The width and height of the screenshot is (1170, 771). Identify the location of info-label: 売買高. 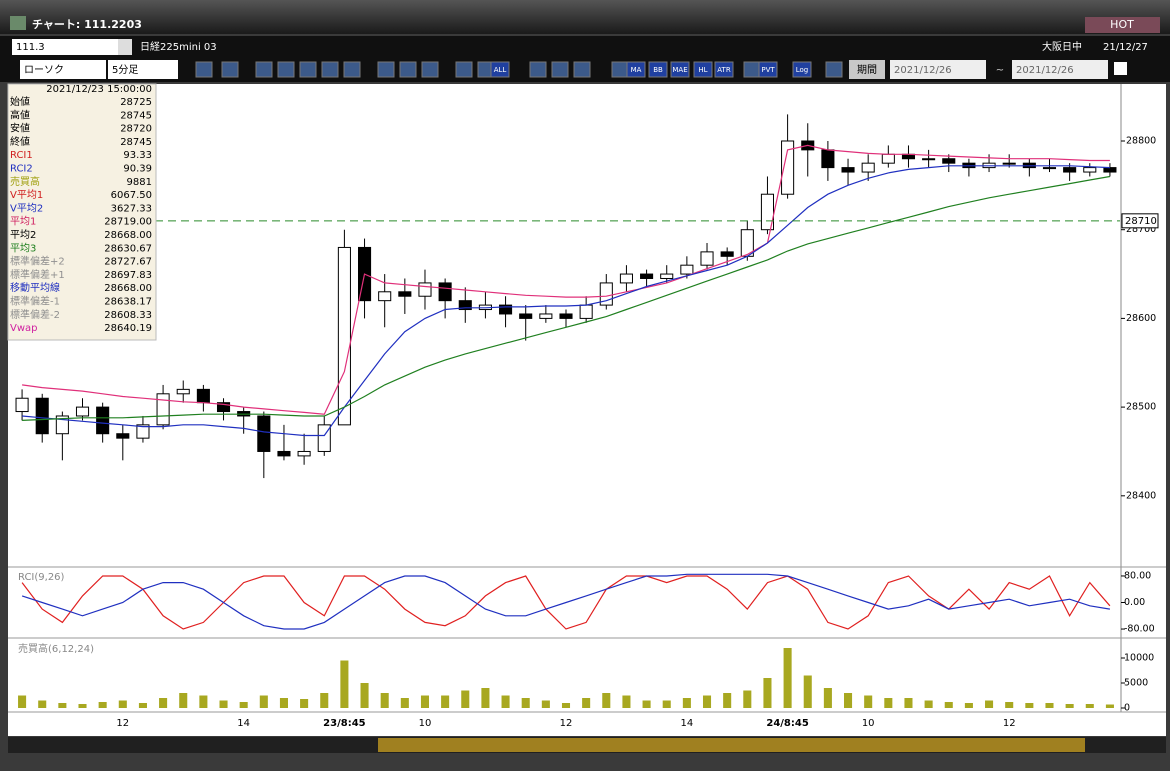
(25, 181).